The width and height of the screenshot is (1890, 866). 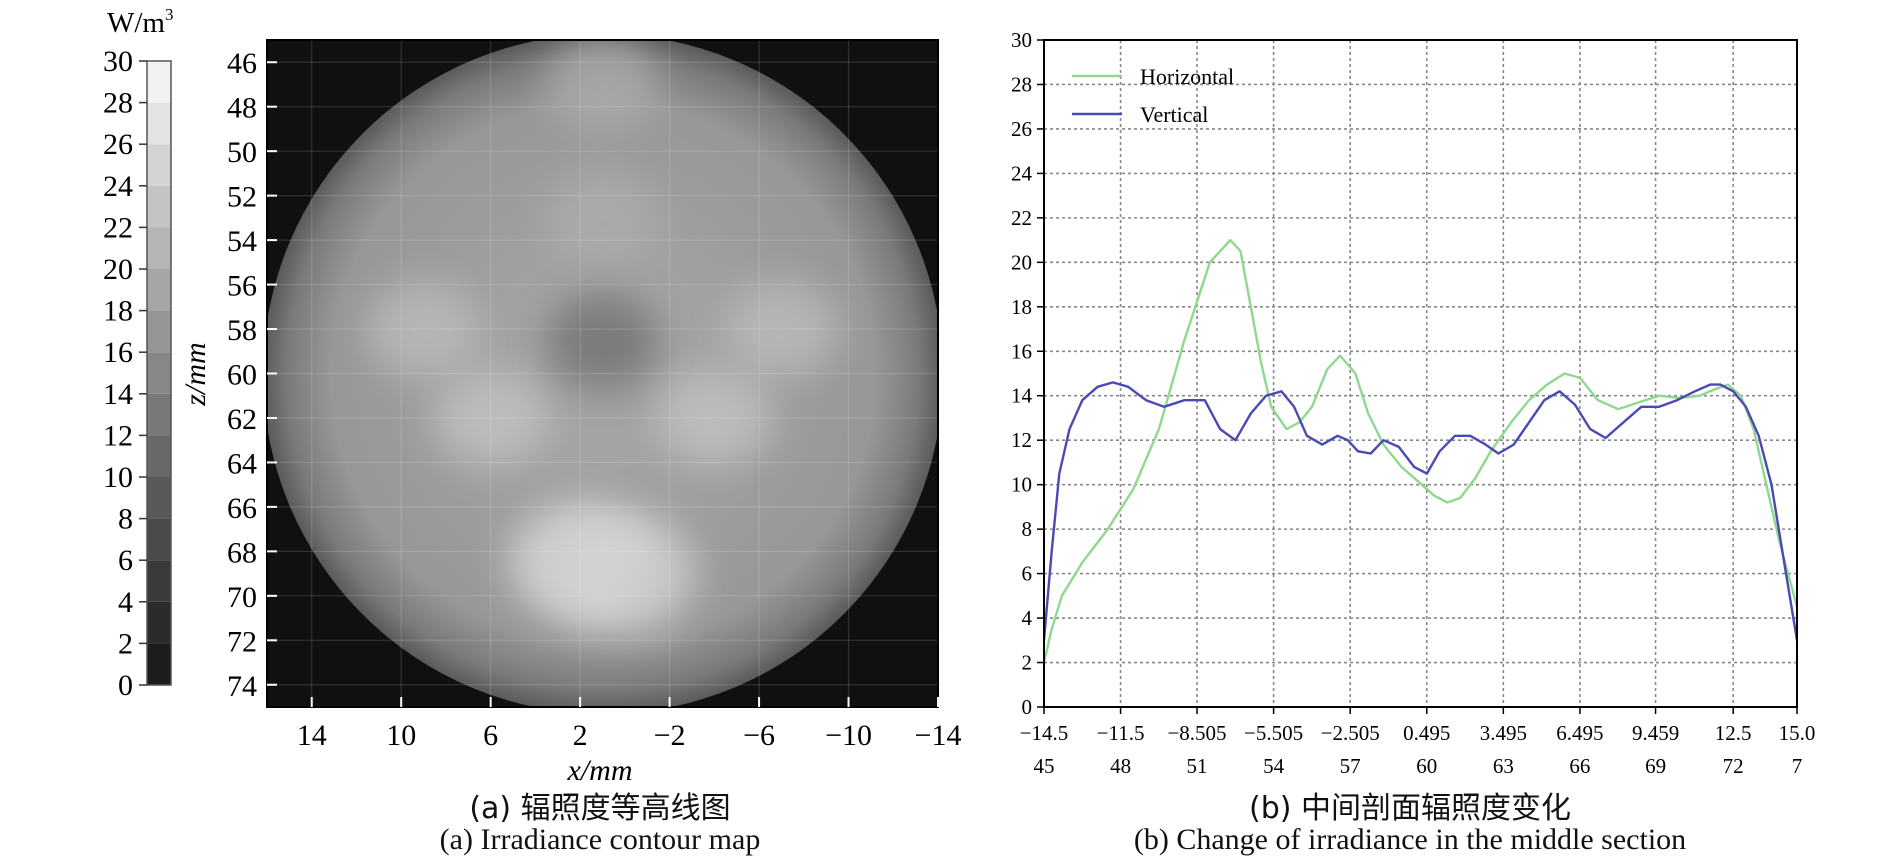 What do you see at coordinates (1797, 766) in the screenshot?
I see `line-chart-x2-tick-label: 7` at bounding box center [1797, 766].